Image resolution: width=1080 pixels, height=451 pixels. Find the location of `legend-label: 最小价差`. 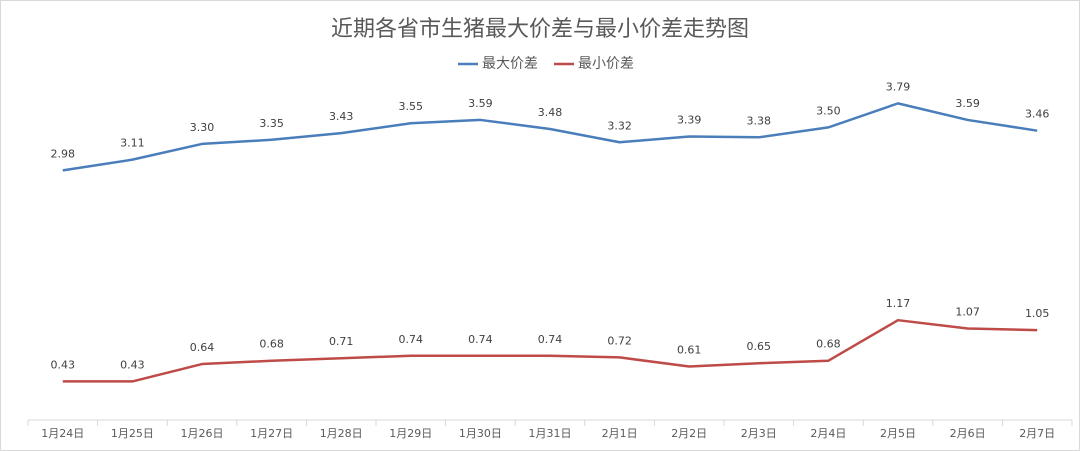

legend-label: 最小价差 is located at coordinates (606, 64).